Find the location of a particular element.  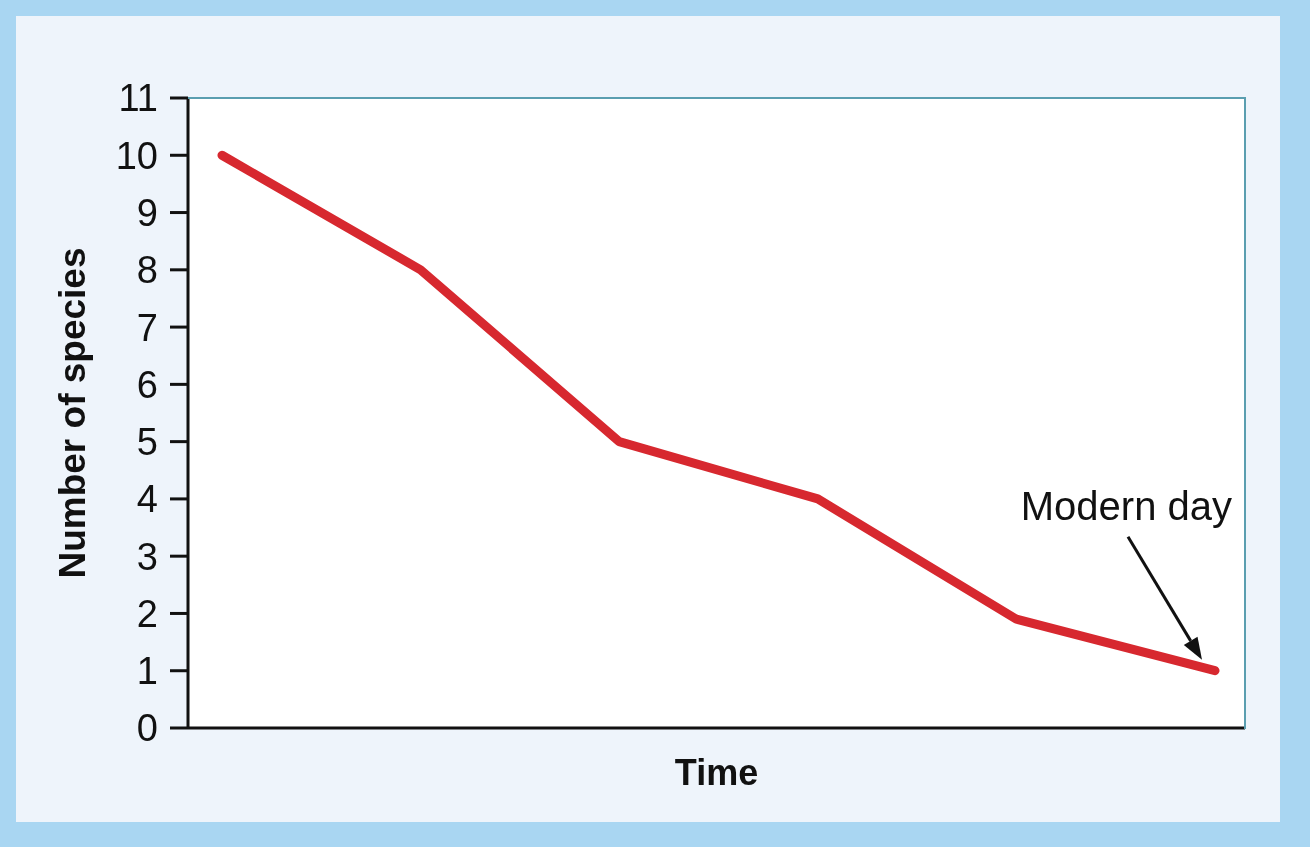

annotation: Modern day is located at coordinates (1126, 505).